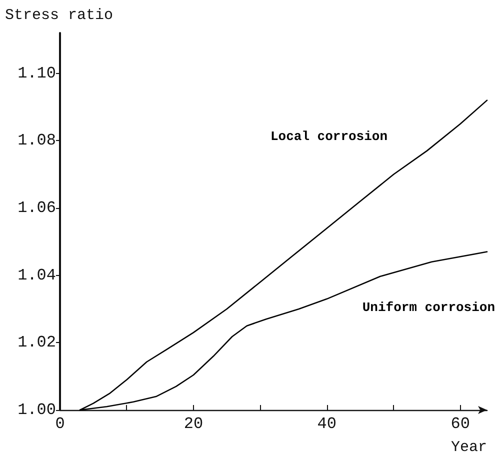 This screenshot has width=498, height=458. What do you see at coordinates (429, 307) in the screenshot?
I see `series-label: Uniform corrosion` at bounding box center [429, 307].